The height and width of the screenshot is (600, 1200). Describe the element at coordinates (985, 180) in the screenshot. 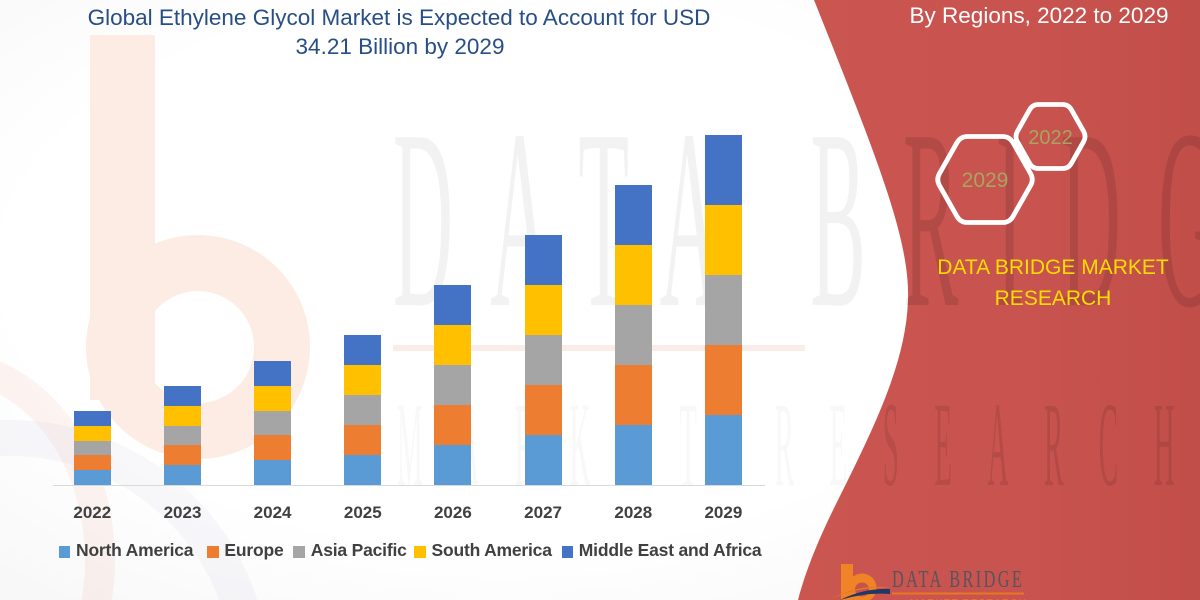

I see `svg-text: 2029` at that location.